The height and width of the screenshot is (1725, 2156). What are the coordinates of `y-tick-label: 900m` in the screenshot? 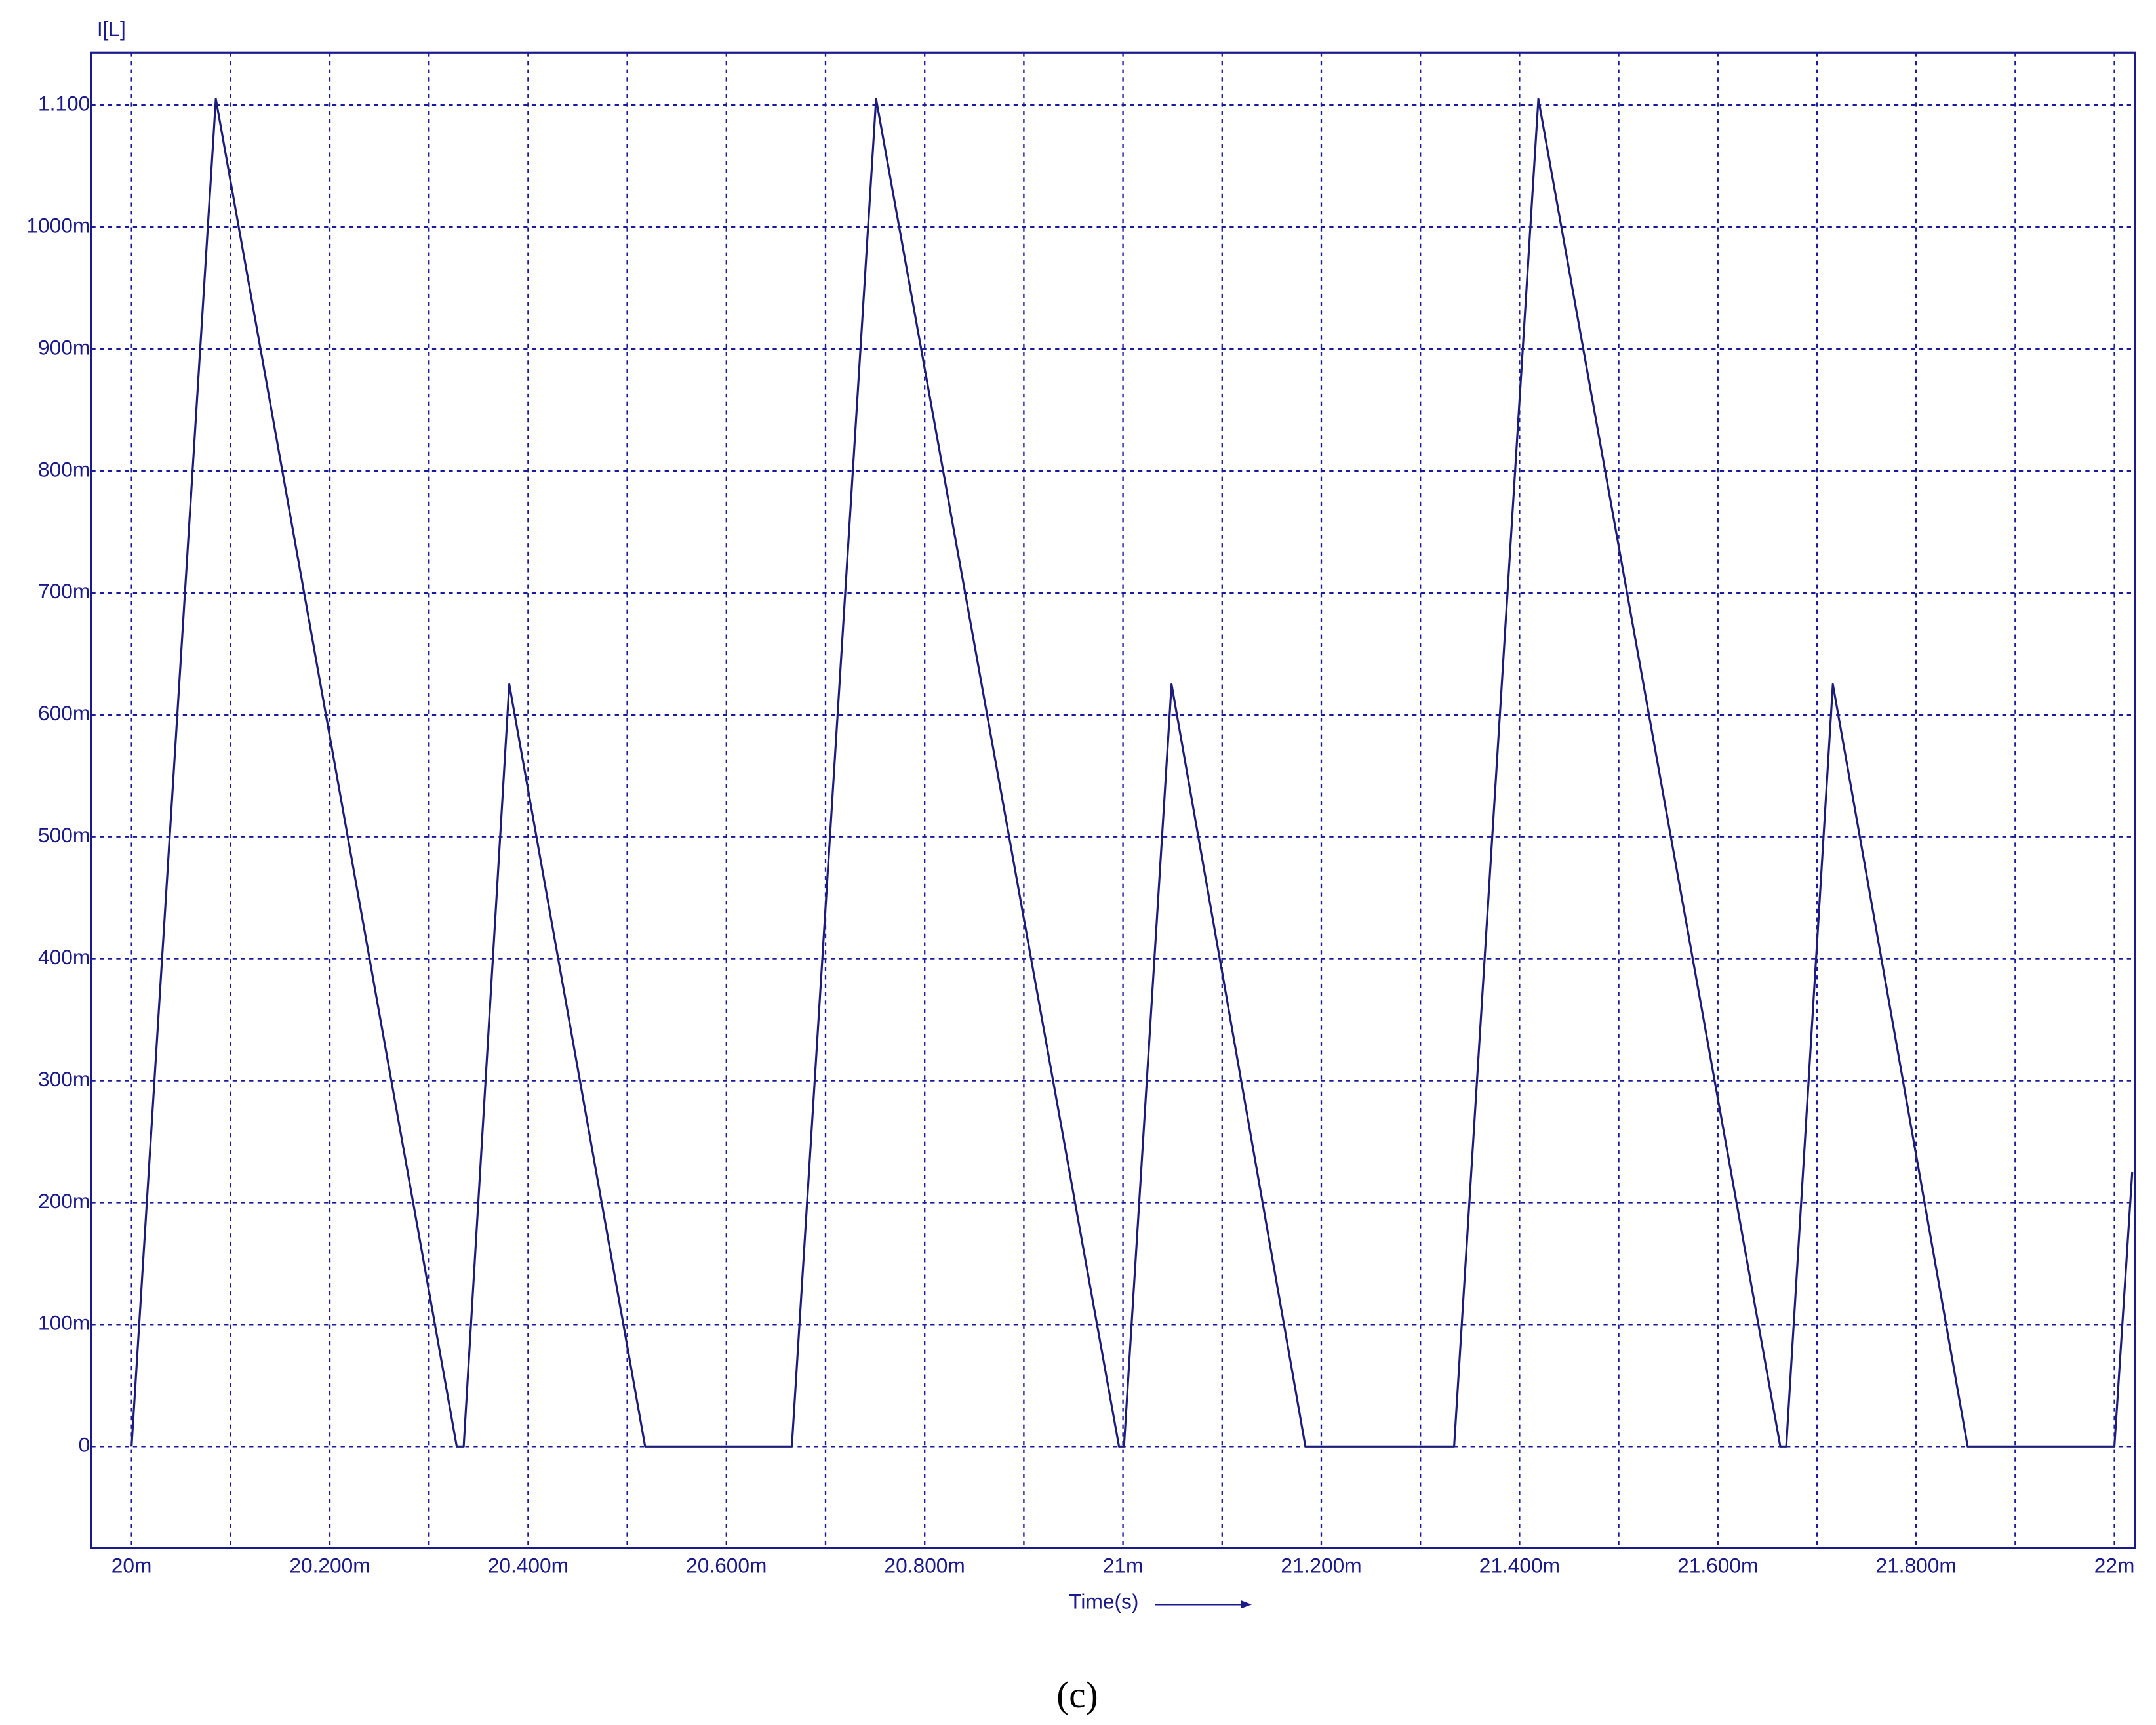 It's located at (64, 347).